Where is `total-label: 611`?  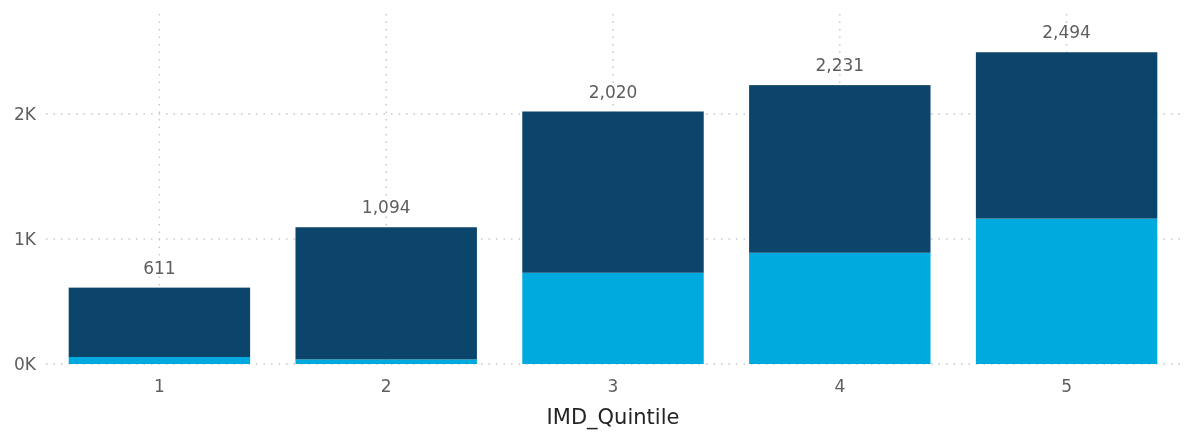
total-label: 611 is located at coordinates (159, 267).